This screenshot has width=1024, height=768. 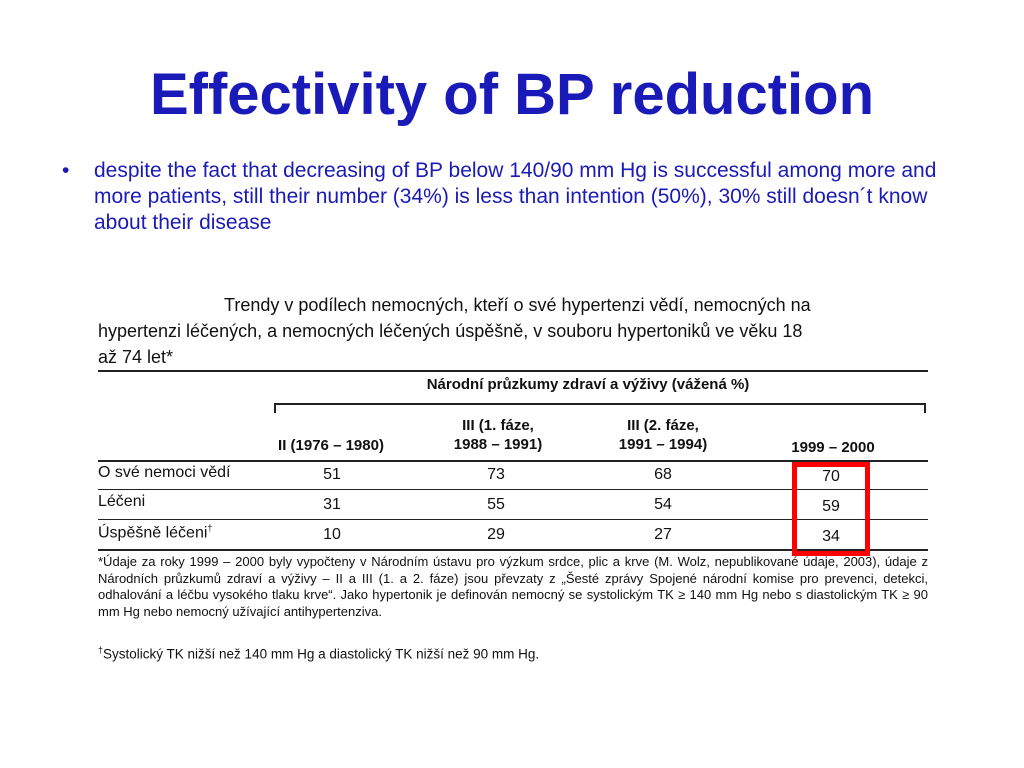 What do you see at coordinates (833, 447) in the screenshot?
I see `column-header-4: 1999 – 2000` at bounding box center [833, 447].